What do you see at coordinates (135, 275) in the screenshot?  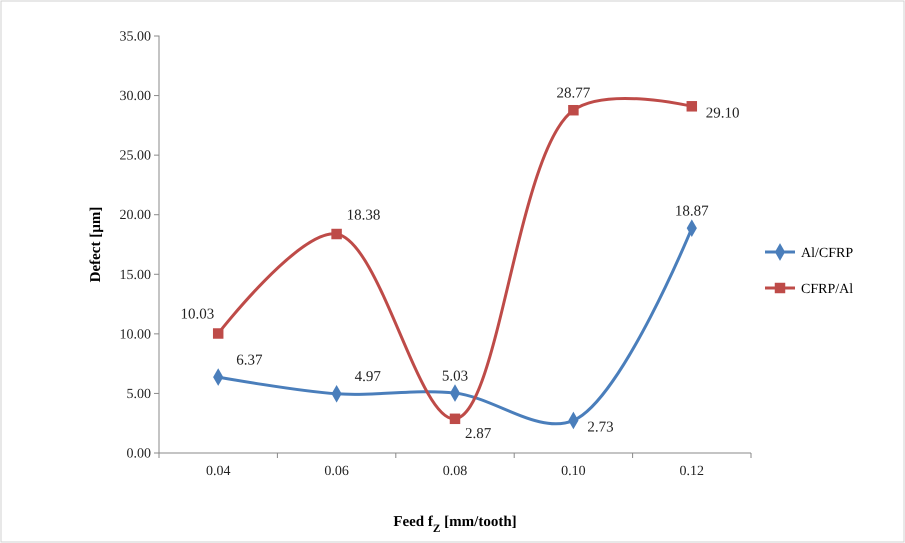 I see `y-tick-label: 15.00` at bounding box center [135, 275].